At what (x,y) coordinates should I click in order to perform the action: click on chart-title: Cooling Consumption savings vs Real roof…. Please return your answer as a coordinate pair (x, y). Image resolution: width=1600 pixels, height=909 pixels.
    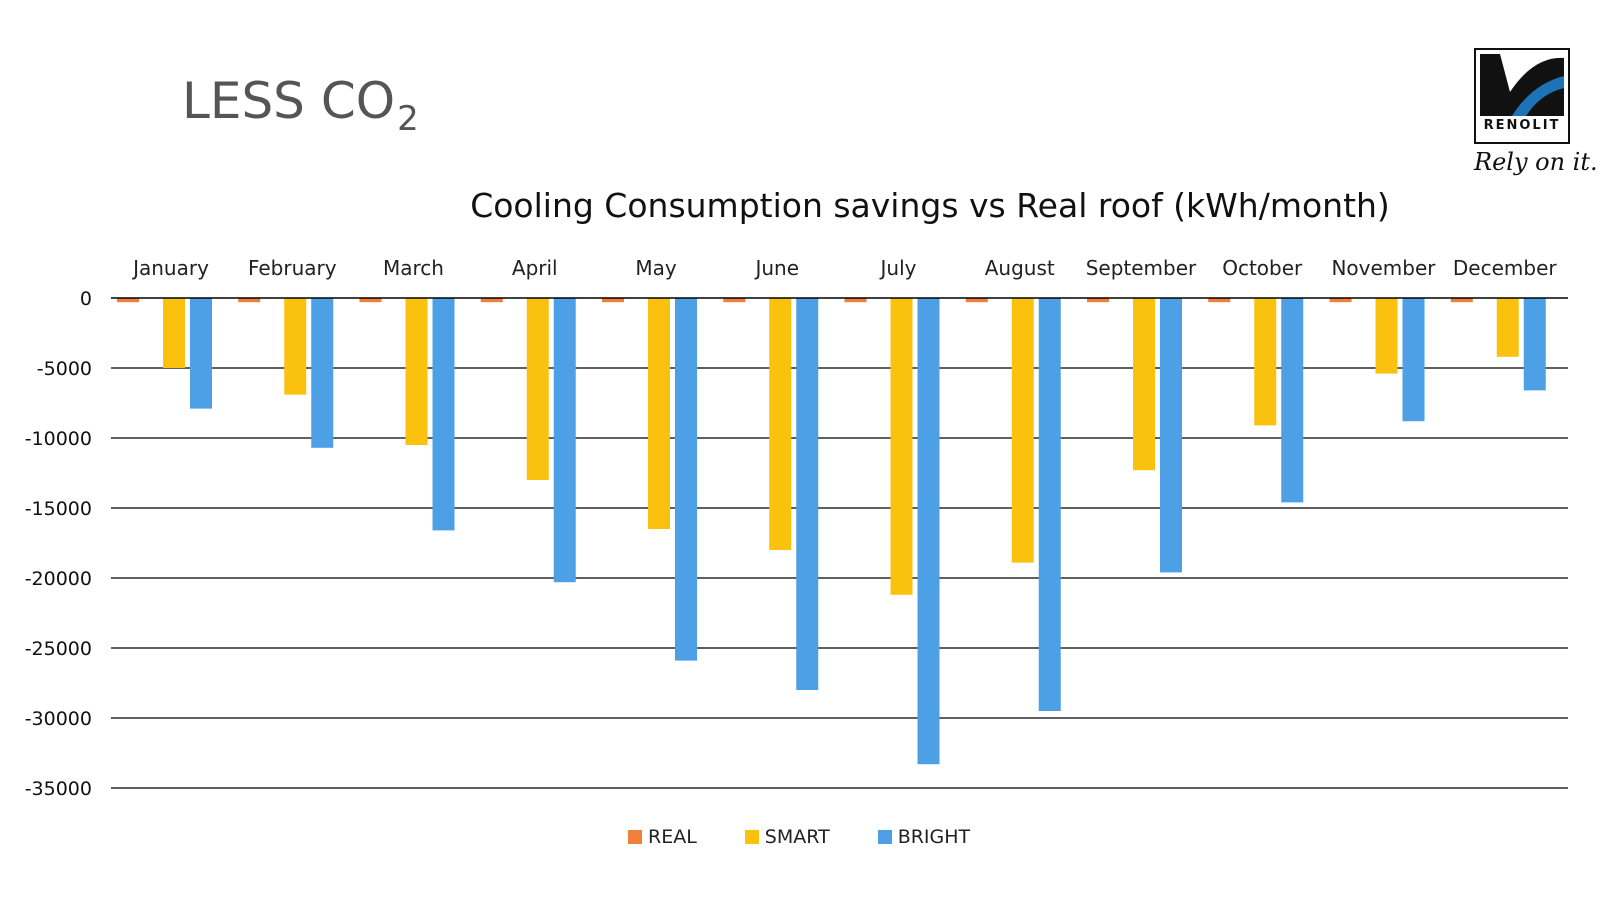
    Looking at the image, I should click on (930, 205).